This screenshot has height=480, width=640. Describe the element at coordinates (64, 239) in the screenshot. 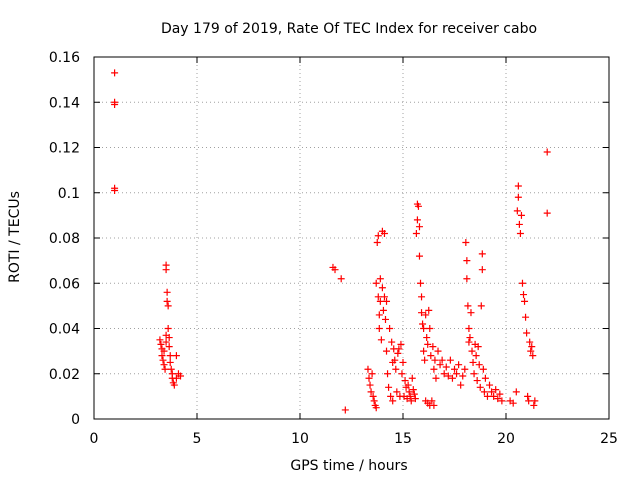

I see `y-tick-label: 0.08` at that location.